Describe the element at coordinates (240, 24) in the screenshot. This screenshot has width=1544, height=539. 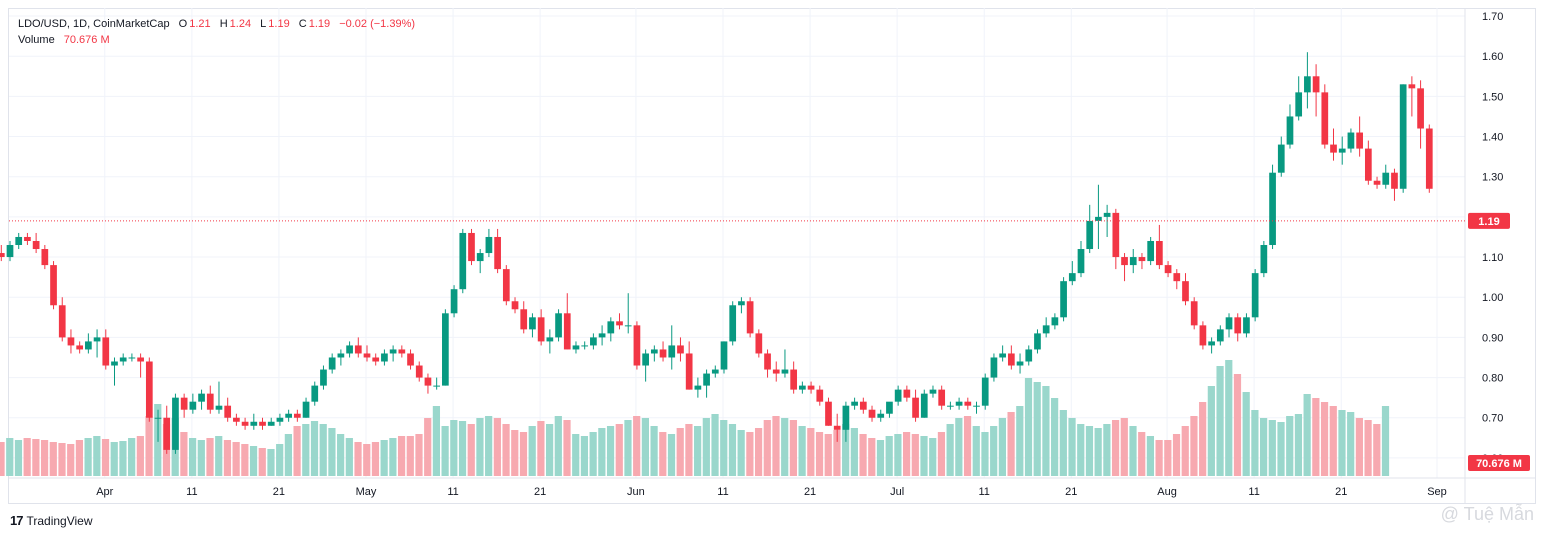
I see `high-value: 1.24` at that location.